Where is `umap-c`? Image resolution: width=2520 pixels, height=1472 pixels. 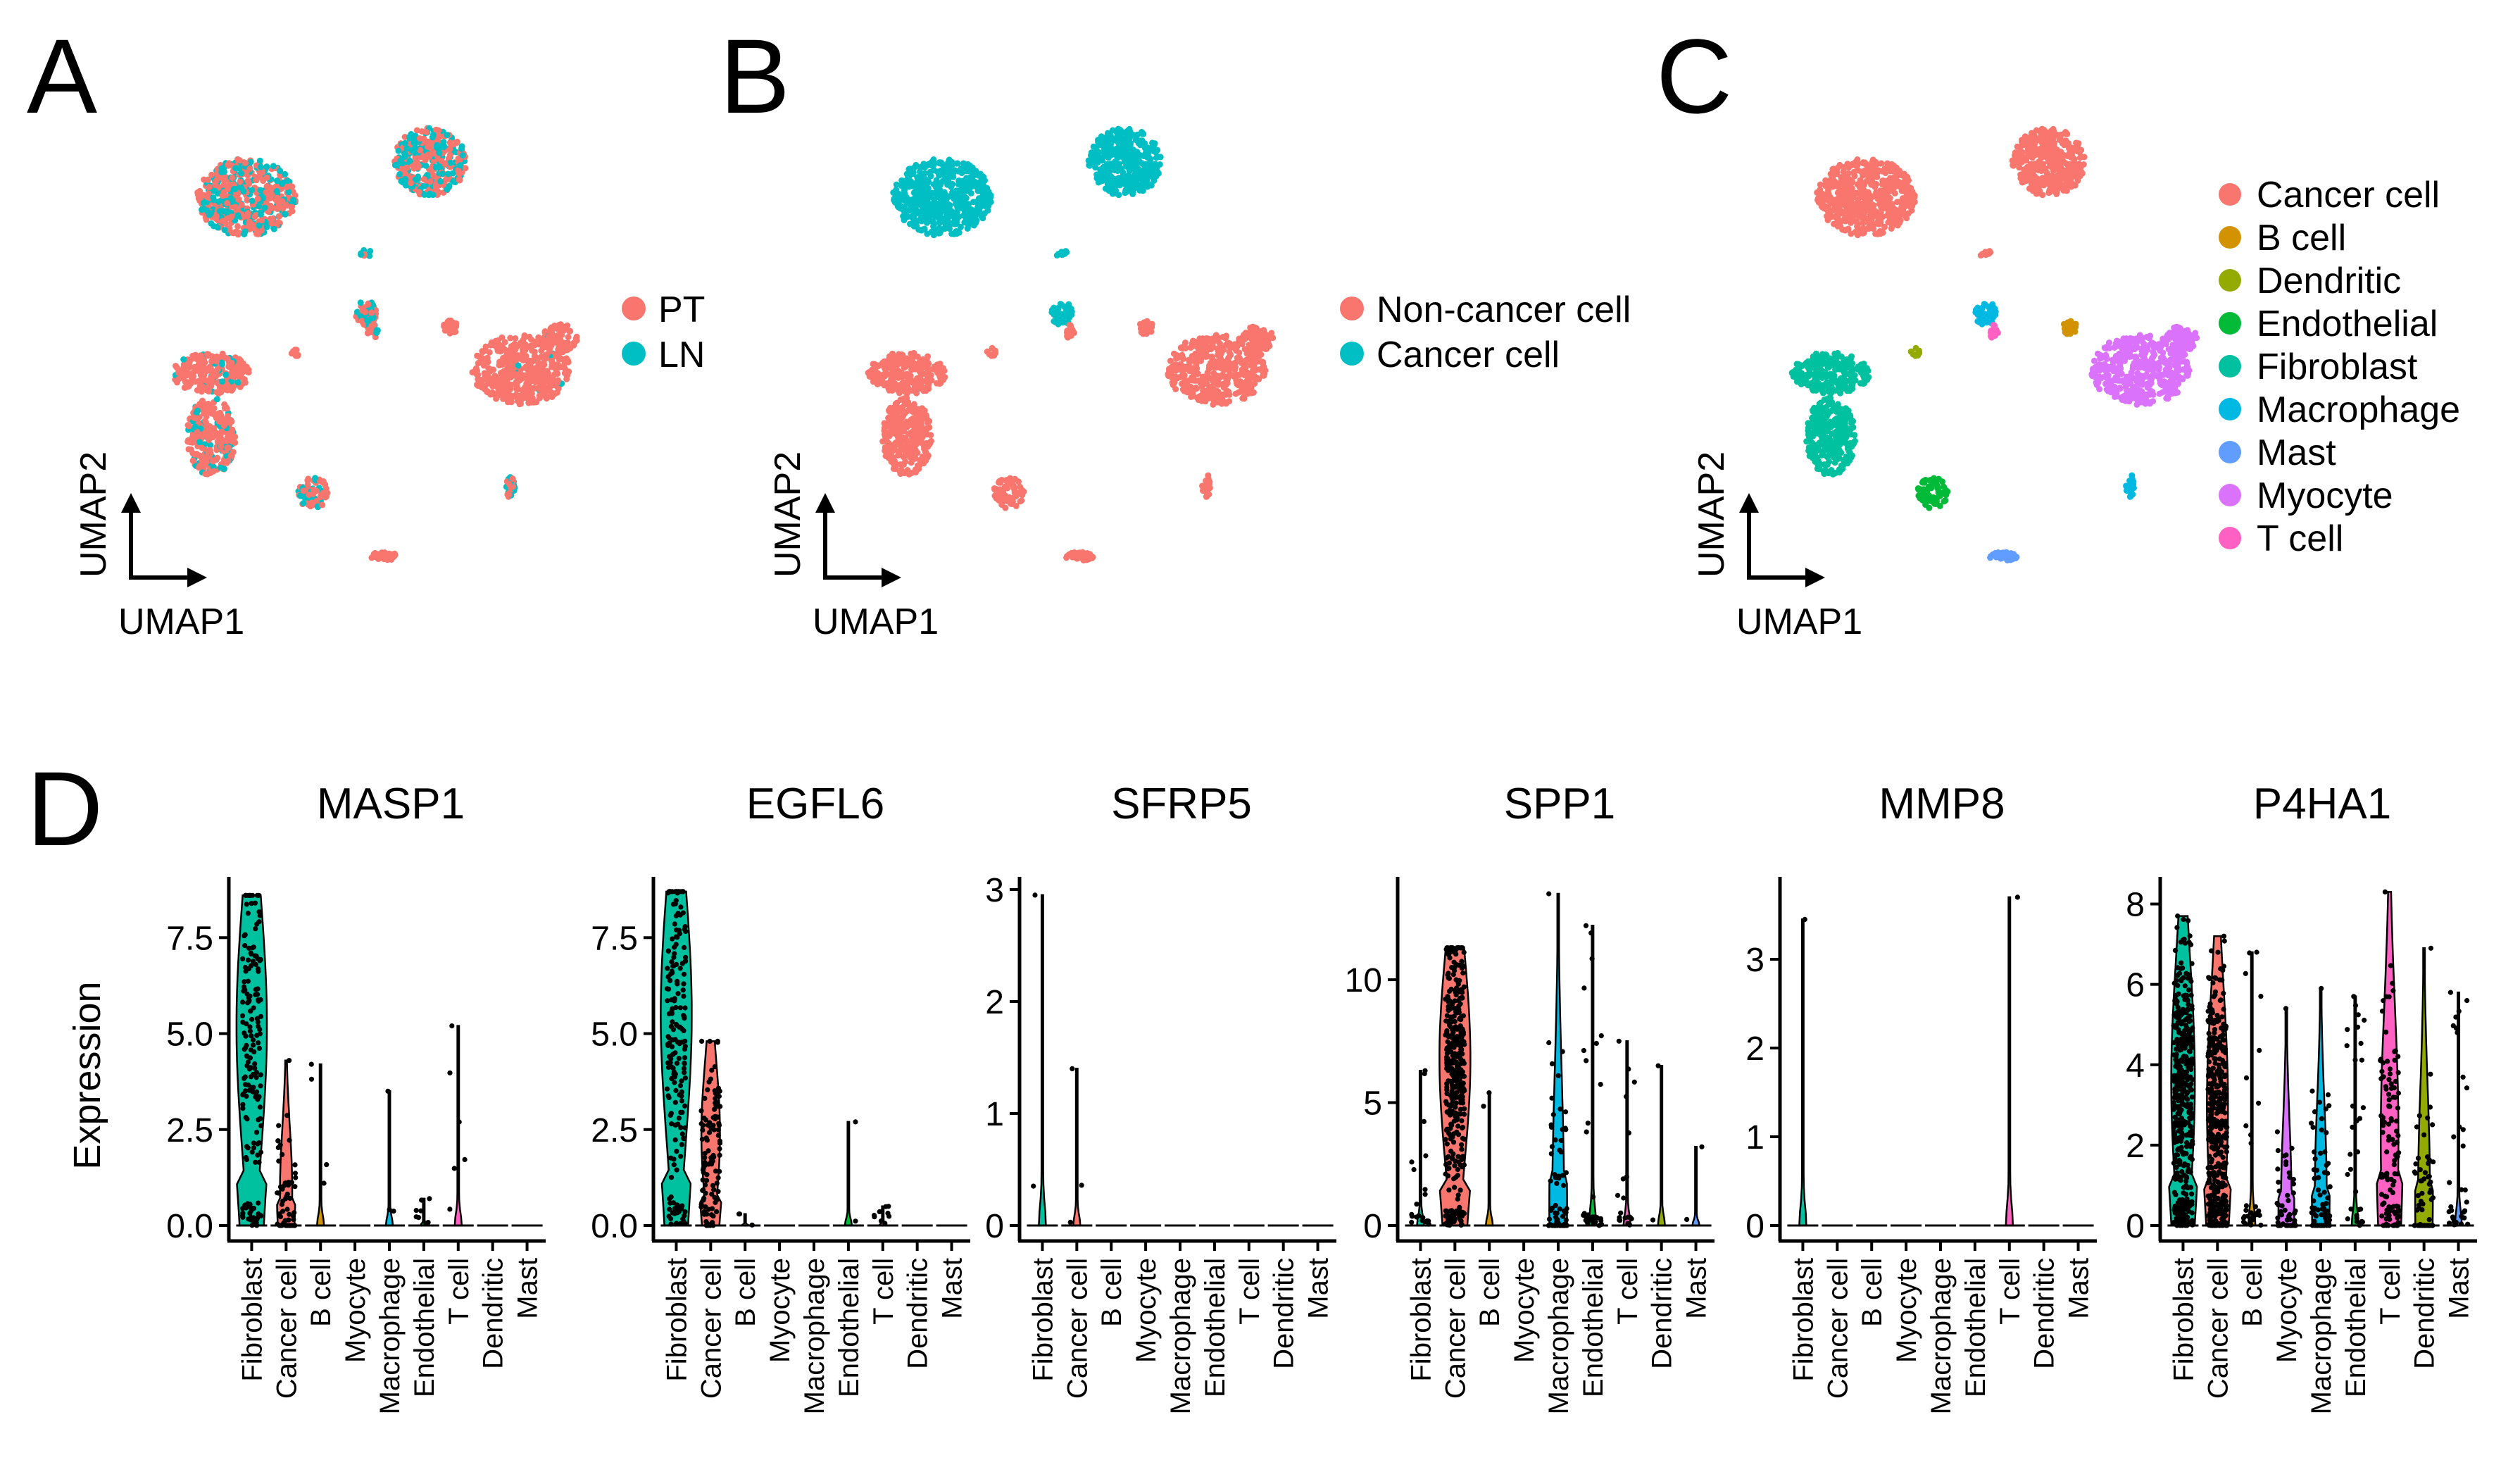
umap-c is located at coordinates (1994, 344).